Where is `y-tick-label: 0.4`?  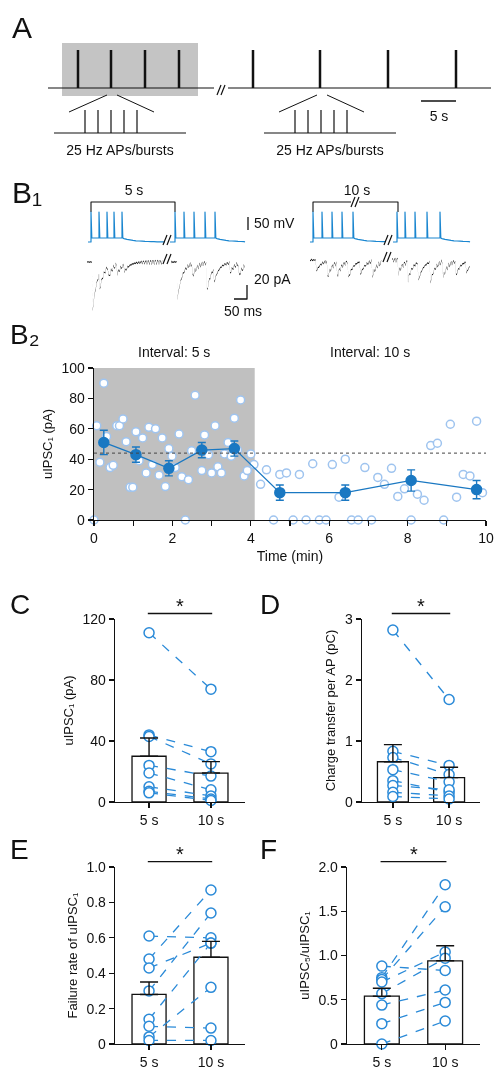 y-tick-label: 0.4 is located at coordinates (96, 973).